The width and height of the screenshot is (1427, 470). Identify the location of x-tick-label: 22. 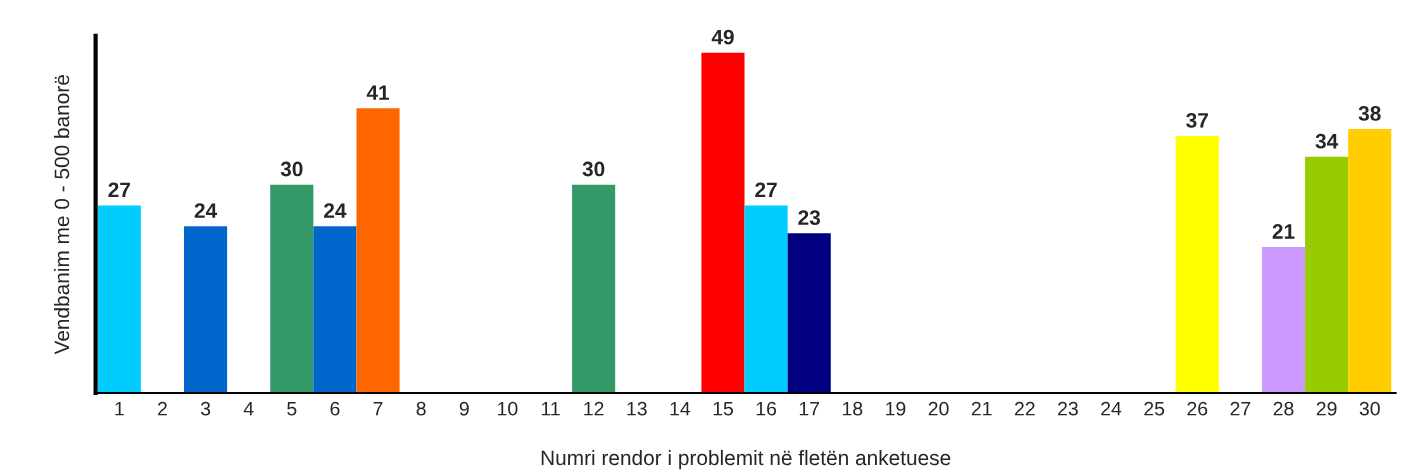
(1024, 408).